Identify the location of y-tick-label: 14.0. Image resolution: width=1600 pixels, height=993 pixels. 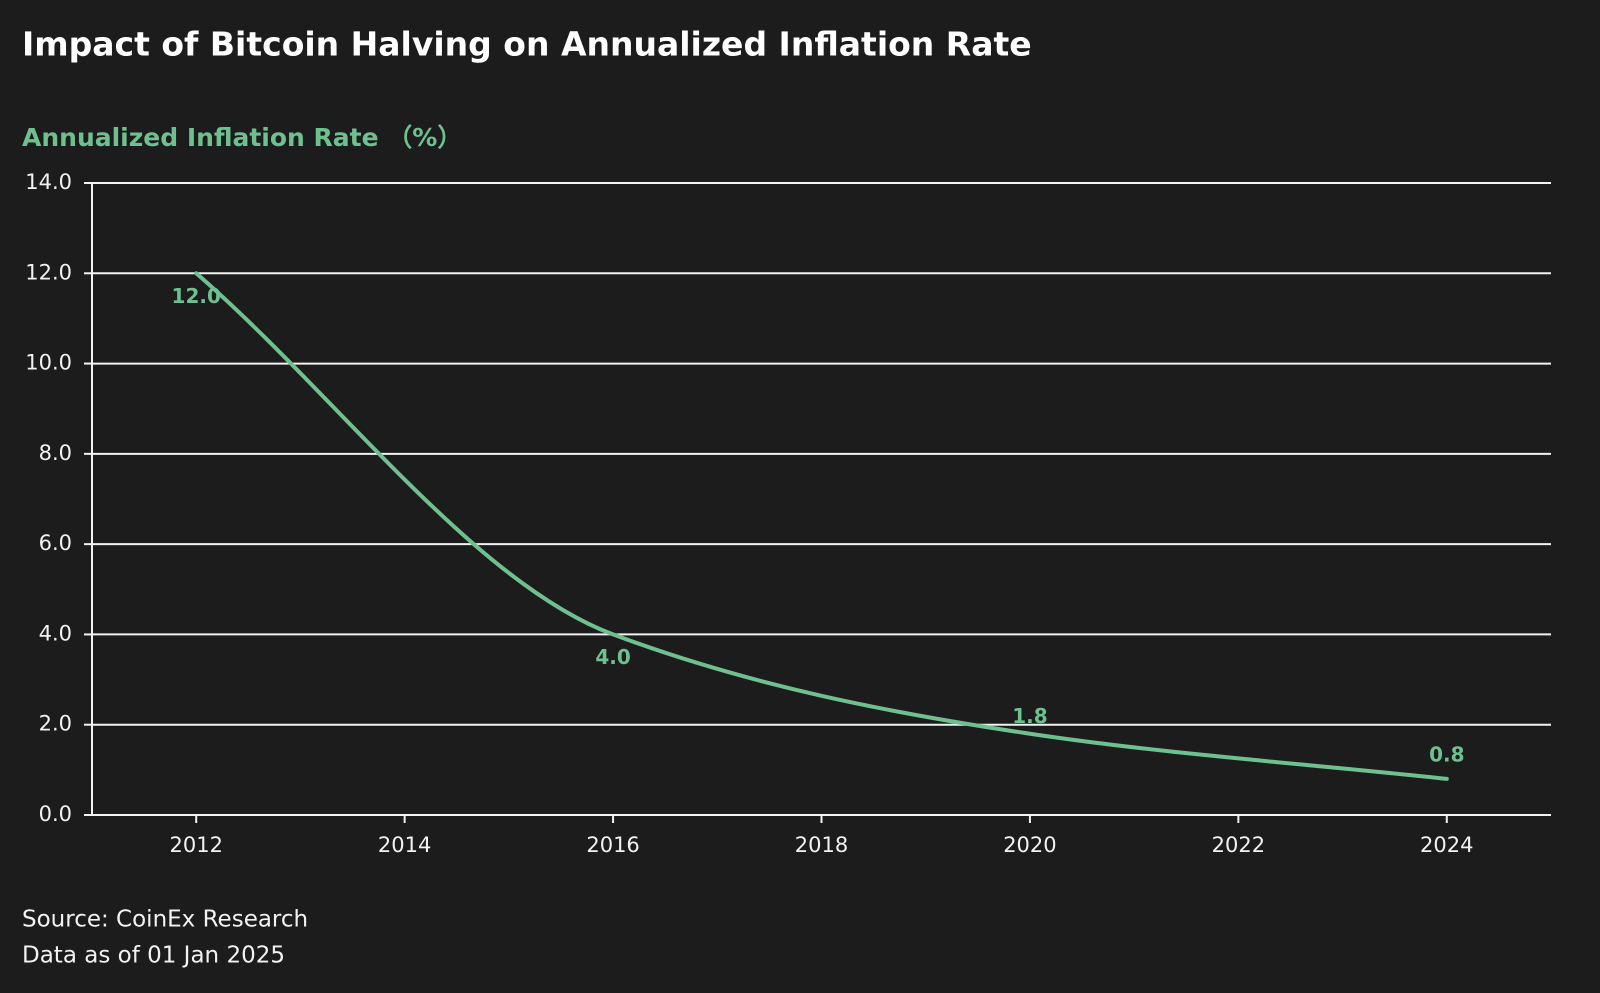
(48, 182).